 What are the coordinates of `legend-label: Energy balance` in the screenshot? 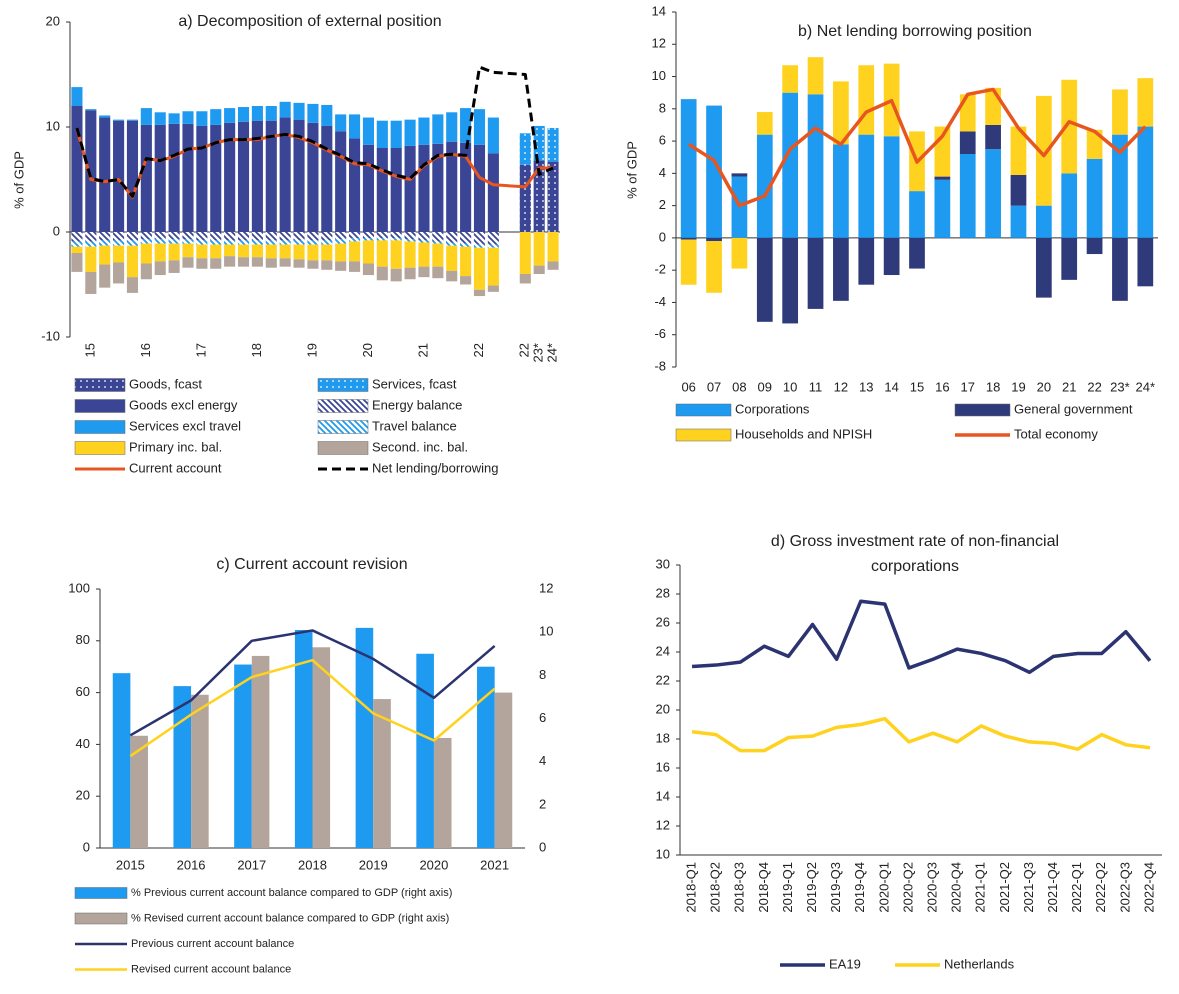 It's located at (417, 404).